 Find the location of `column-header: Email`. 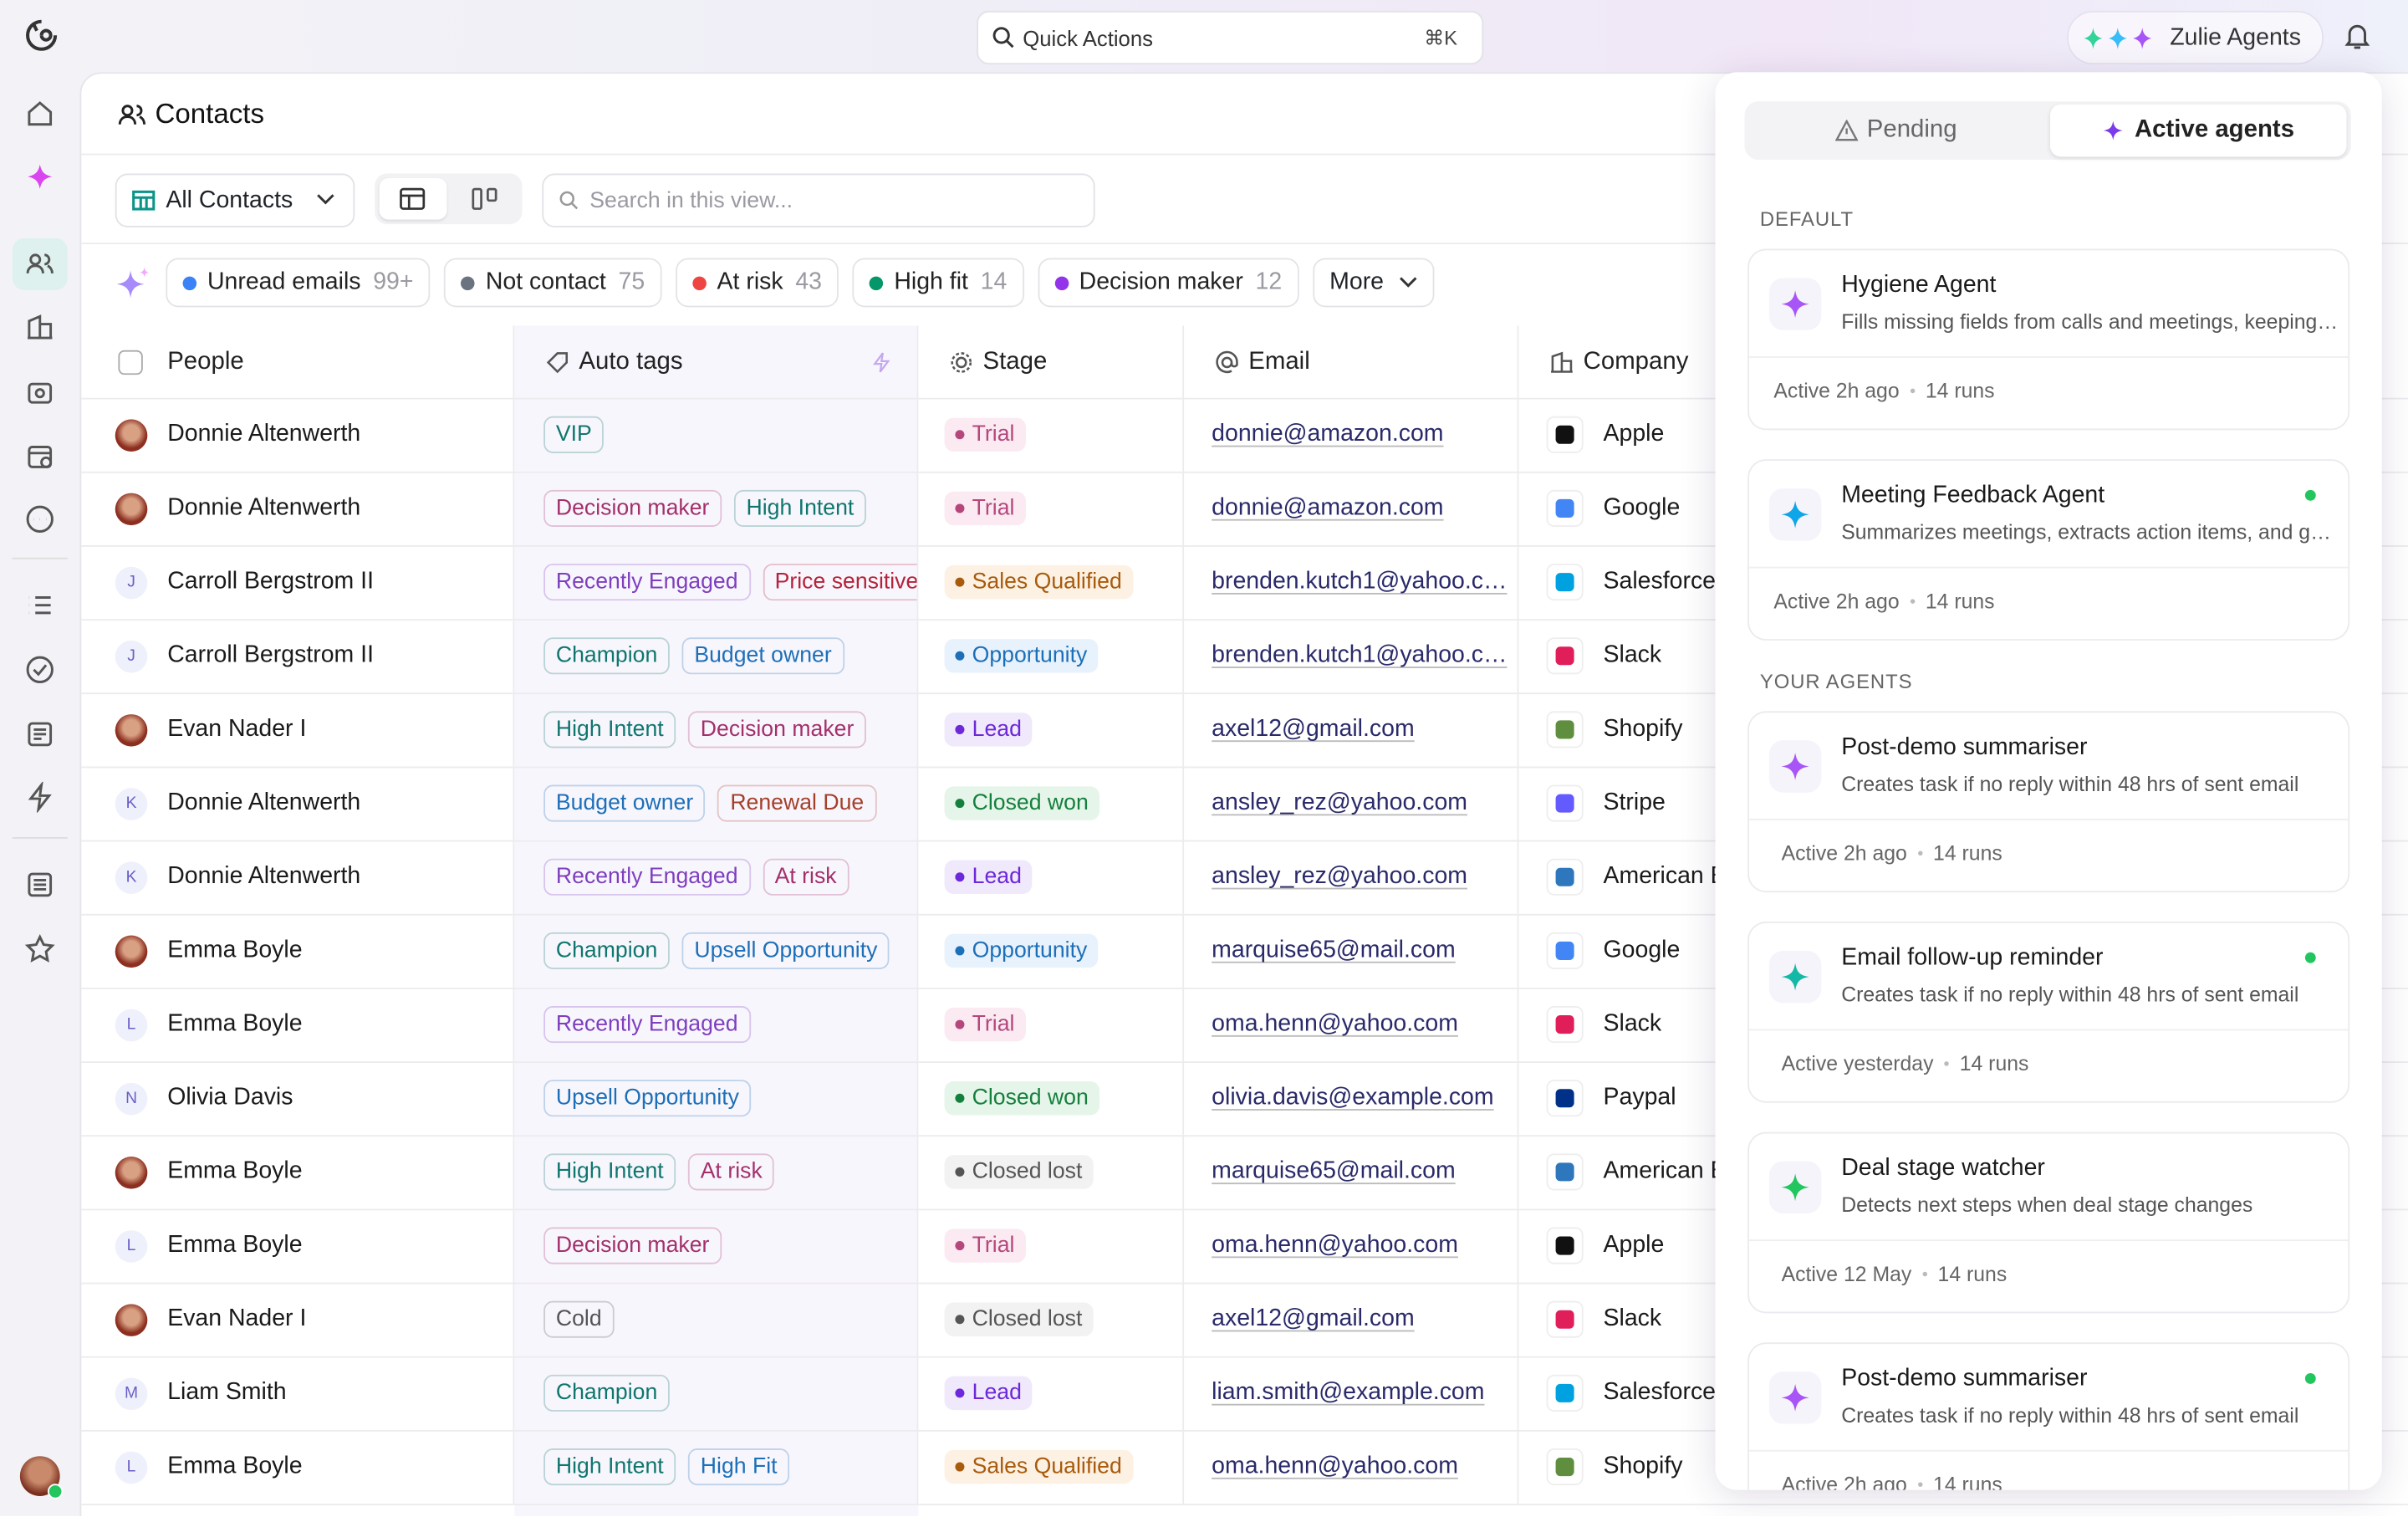

column-header: Email is located at coordinates (1352, 362).